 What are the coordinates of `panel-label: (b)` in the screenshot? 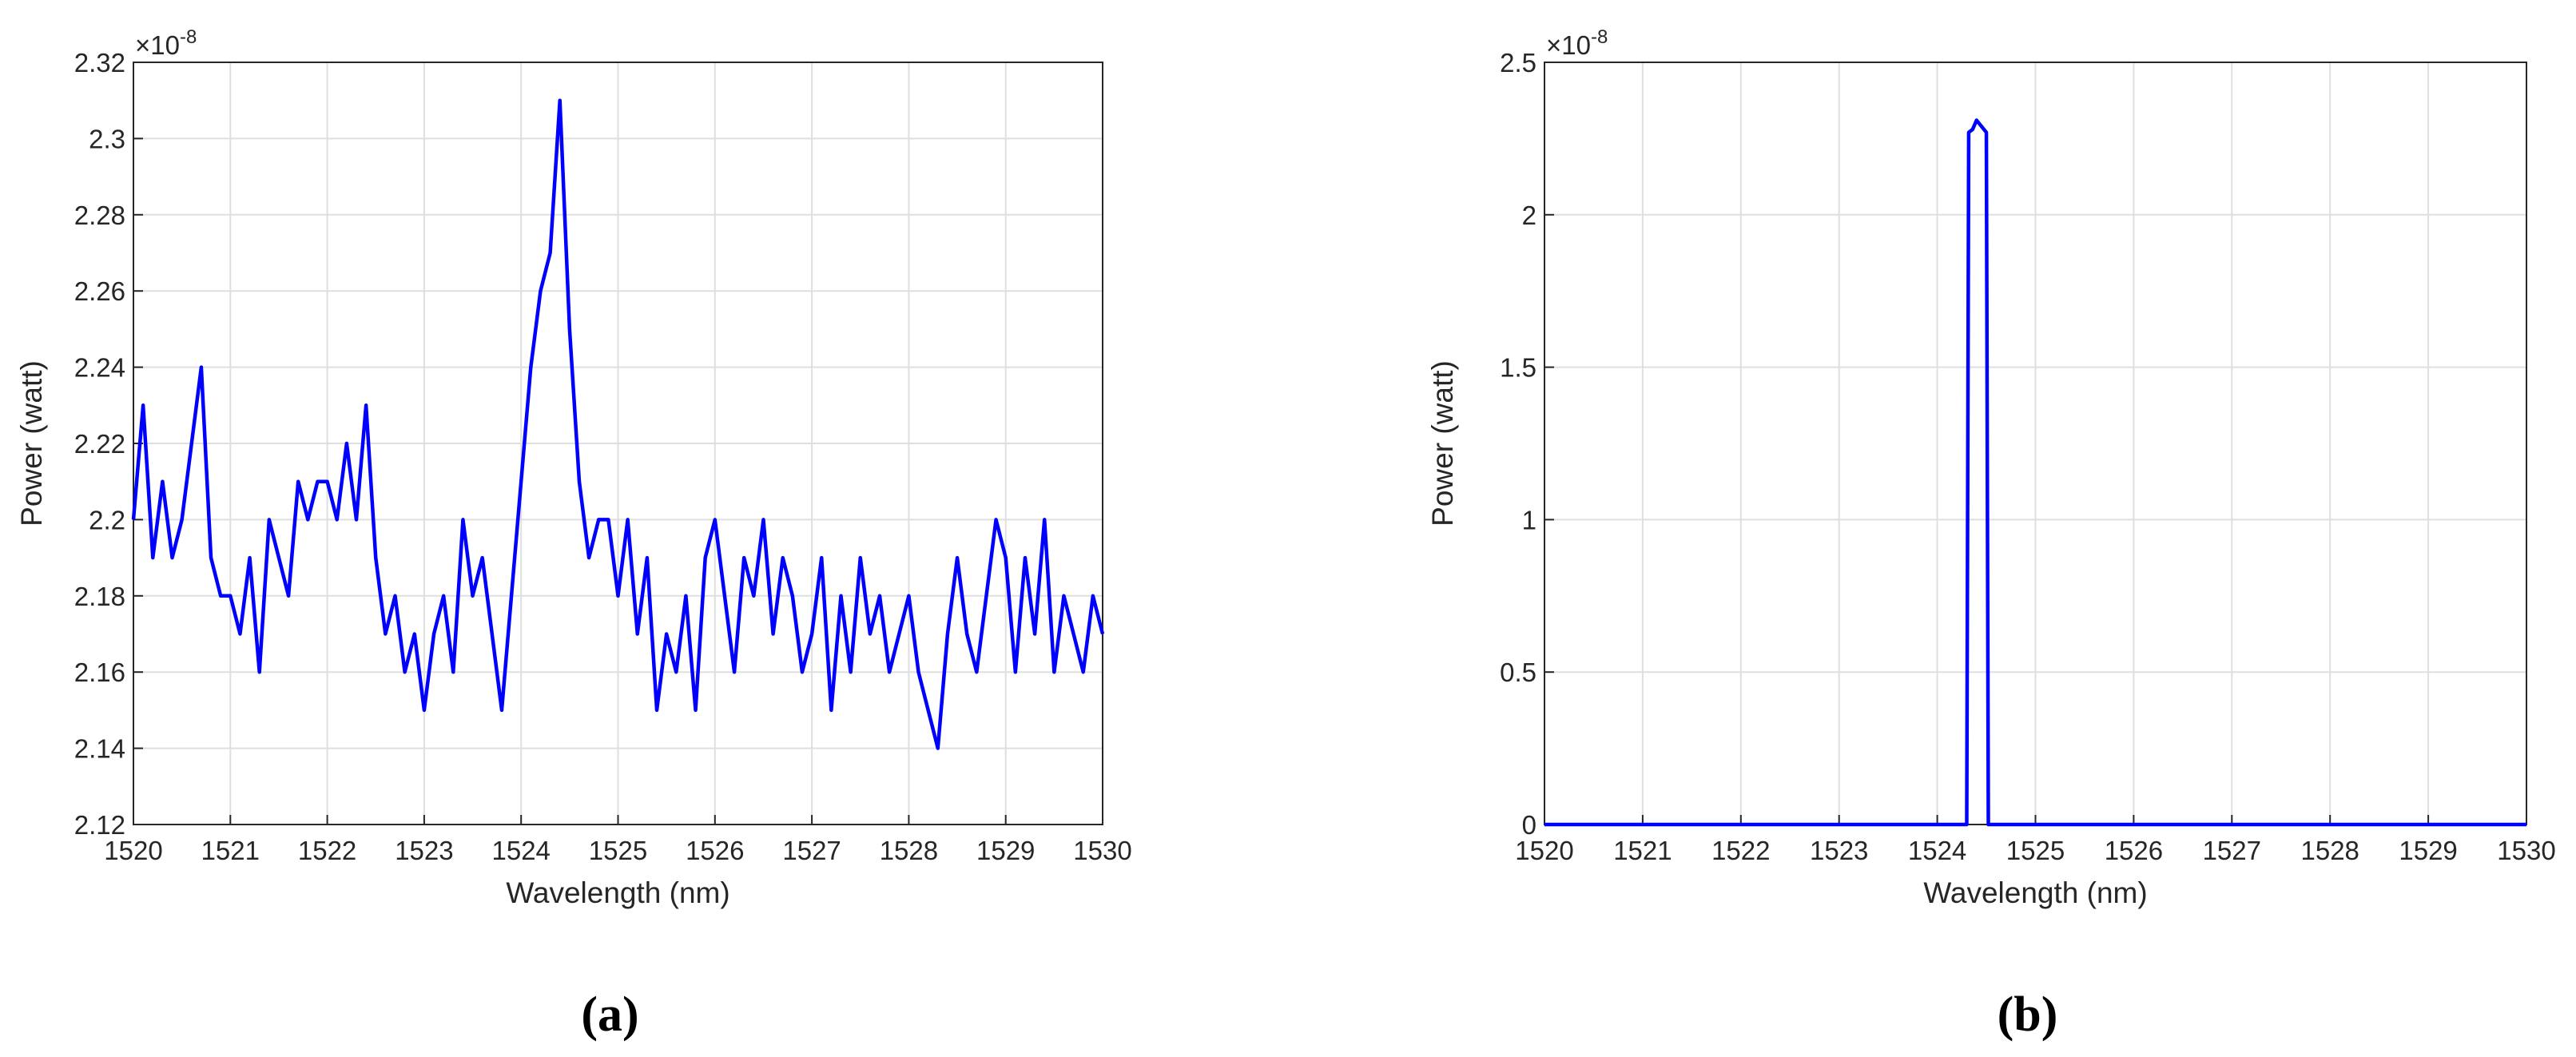 It's located at (2028, 1014).